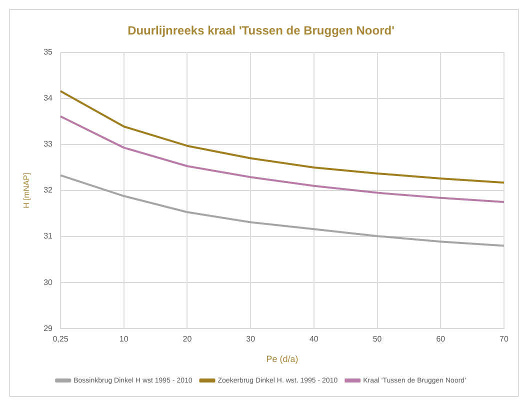 The height and width of the screenshot is (403, 525). Describe the element at coordinates (261, 31) in the screenshot. I see `chart-title: Duurlijnreeks kraal 'Tussen de Bruggen Noord'` at that location.